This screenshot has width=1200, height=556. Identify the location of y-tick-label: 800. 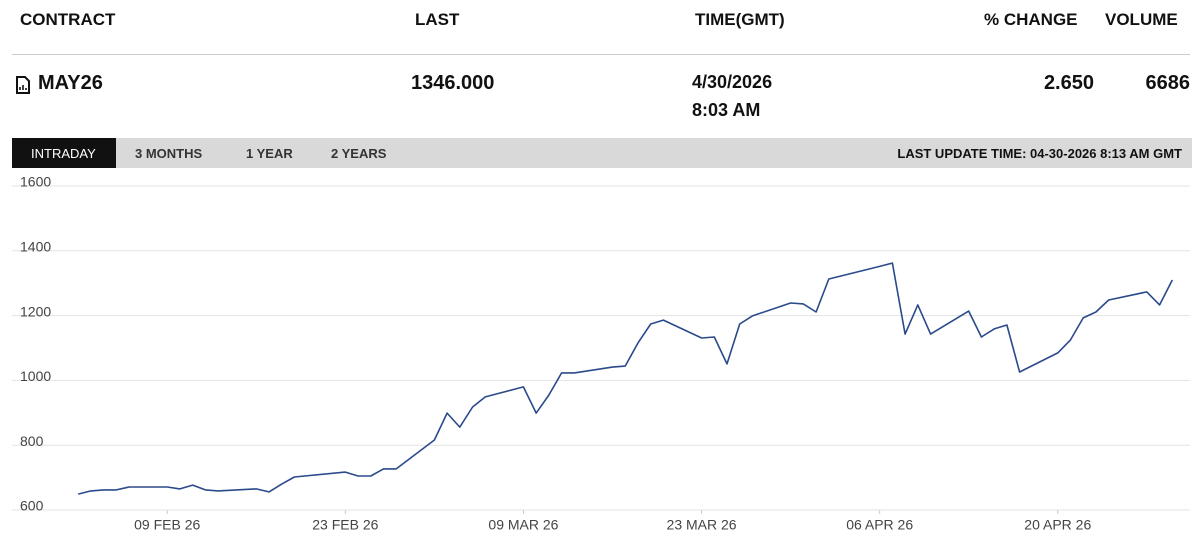
(32, 441).